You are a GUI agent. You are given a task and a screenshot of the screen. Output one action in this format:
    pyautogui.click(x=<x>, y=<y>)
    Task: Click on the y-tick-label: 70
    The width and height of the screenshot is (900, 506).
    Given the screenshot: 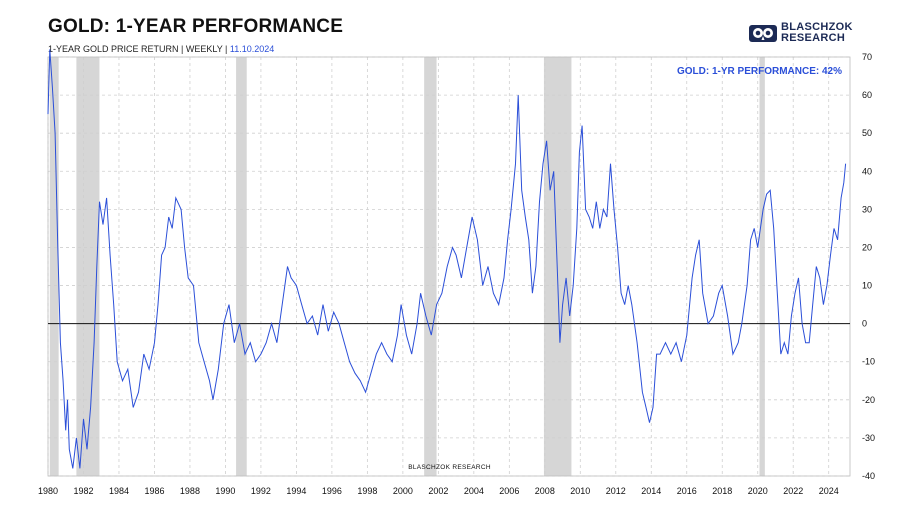 What is the action you would take?
    pyautogui.click(x=867, y=57)
    